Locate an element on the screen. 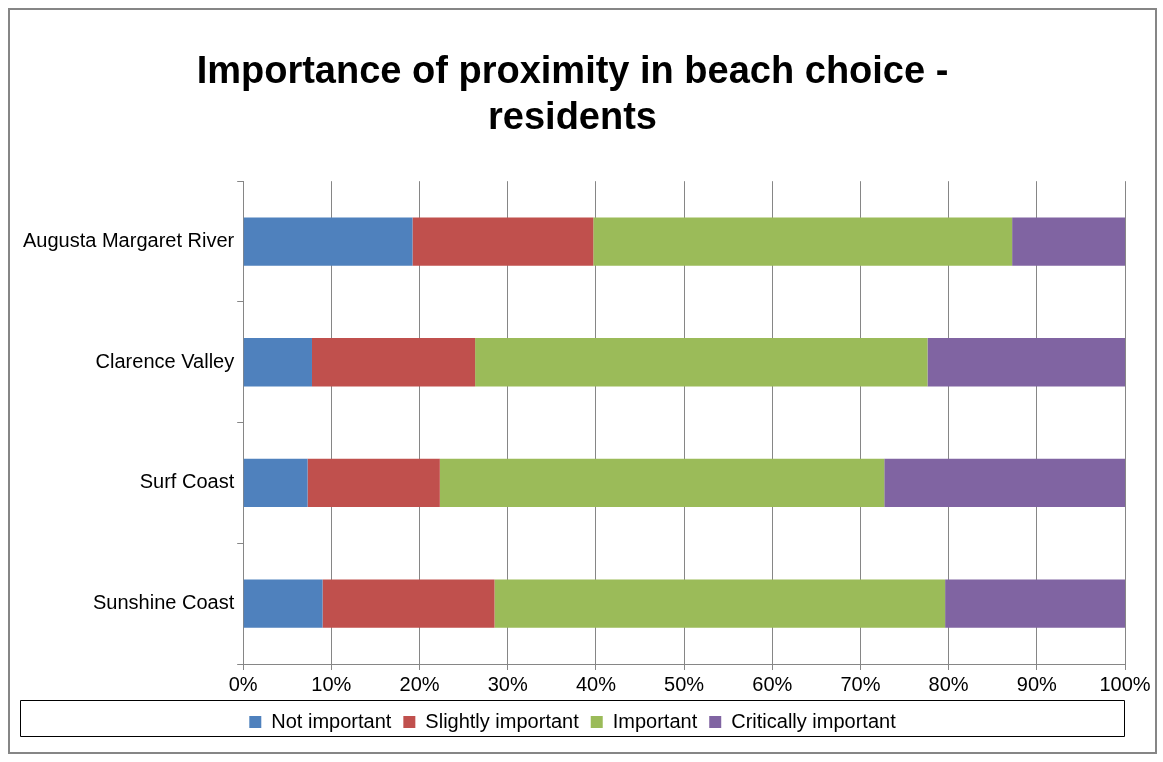 This screenshot has height=762, width=1163. x-tick-label: 100% is located at coordinates (1125, 683).